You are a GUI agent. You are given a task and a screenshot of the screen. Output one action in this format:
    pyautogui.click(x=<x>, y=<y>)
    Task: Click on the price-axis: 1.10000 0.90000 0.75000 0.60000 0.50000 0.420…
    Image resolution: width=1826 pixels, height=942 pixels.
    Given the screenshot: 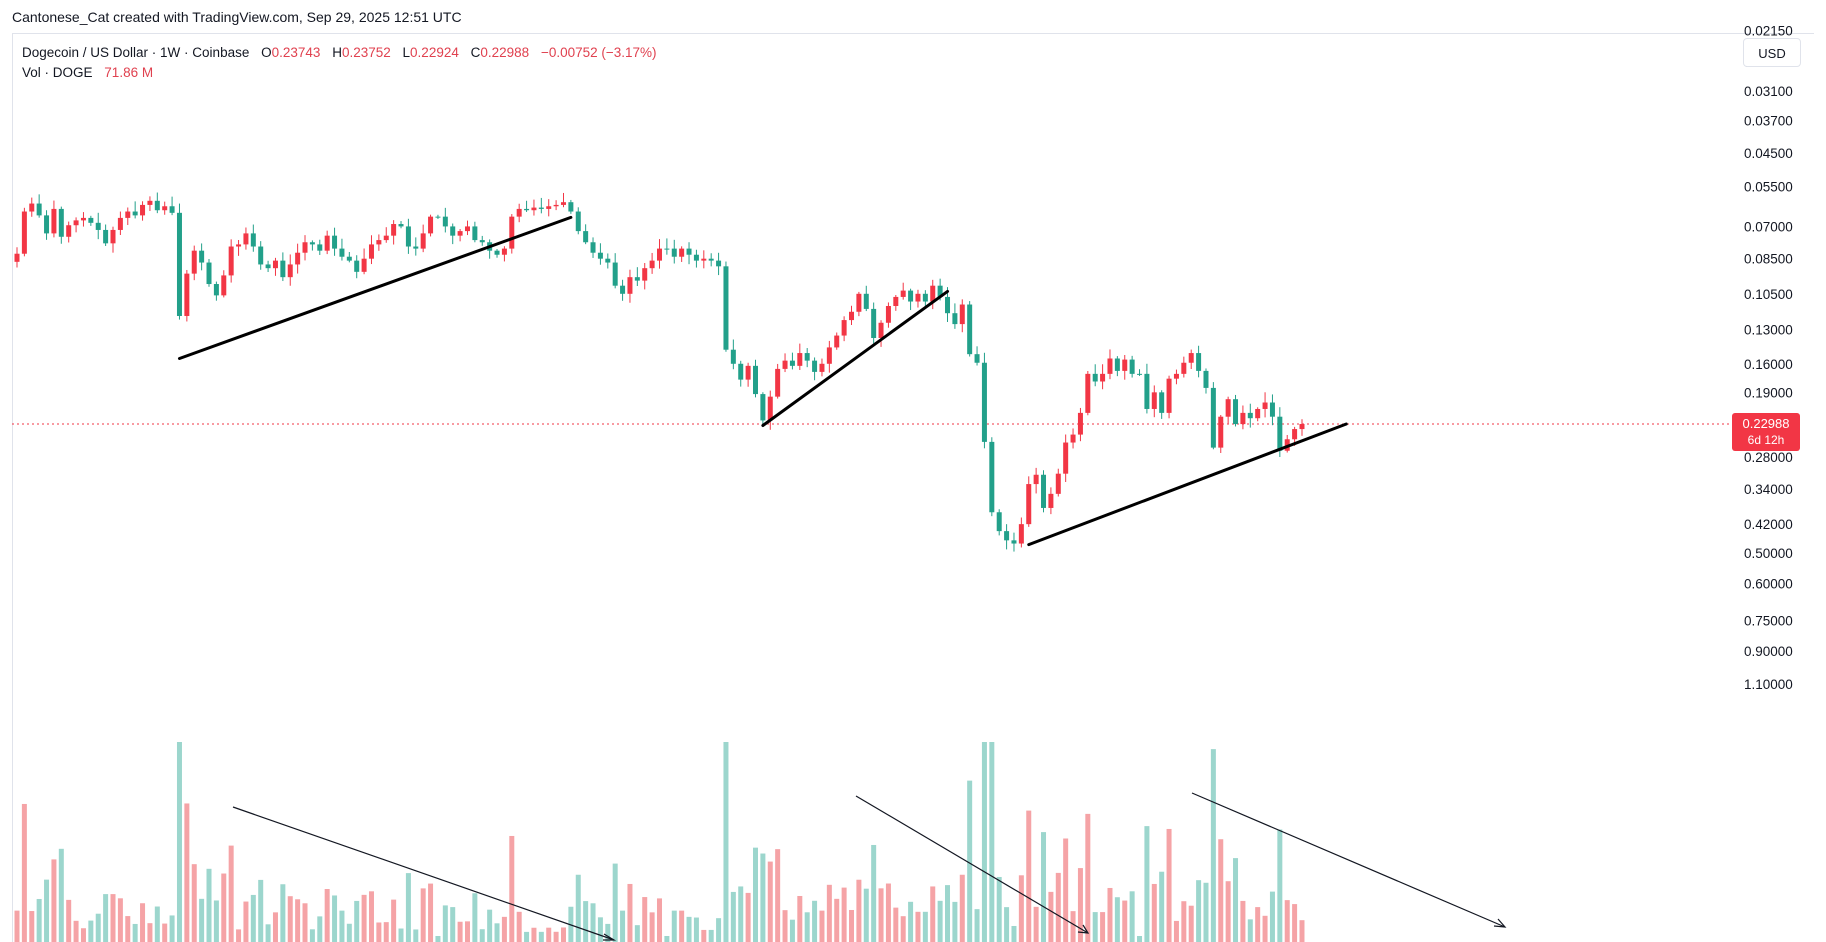 What is the action you would take?
    pyautogui.click(x=1768, y=357)
    